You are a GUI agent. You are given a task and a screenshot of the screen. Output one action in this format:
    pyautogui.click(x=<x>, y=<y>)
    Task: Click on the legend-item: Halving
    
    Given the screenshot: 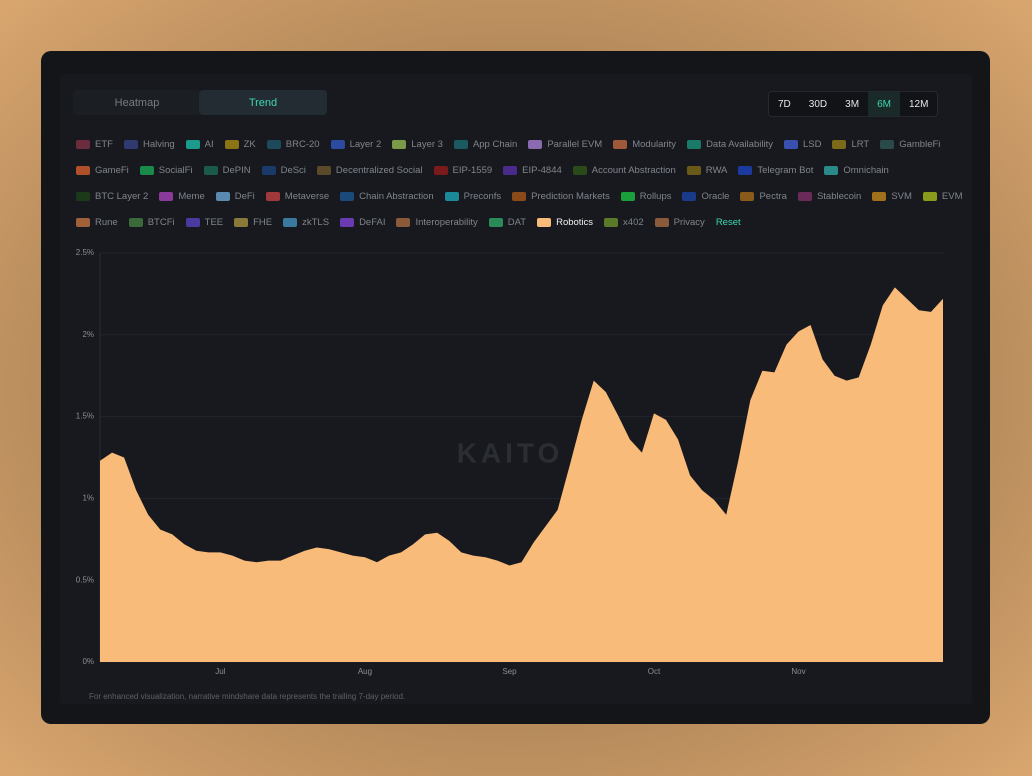 What is the action you would take?
    pyautogui.click(x=149, y=144)
    